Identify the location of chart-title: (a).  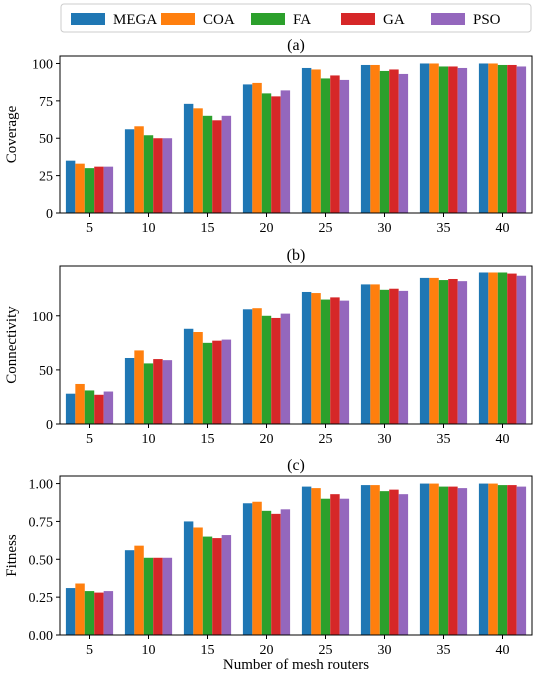
(296, 45).